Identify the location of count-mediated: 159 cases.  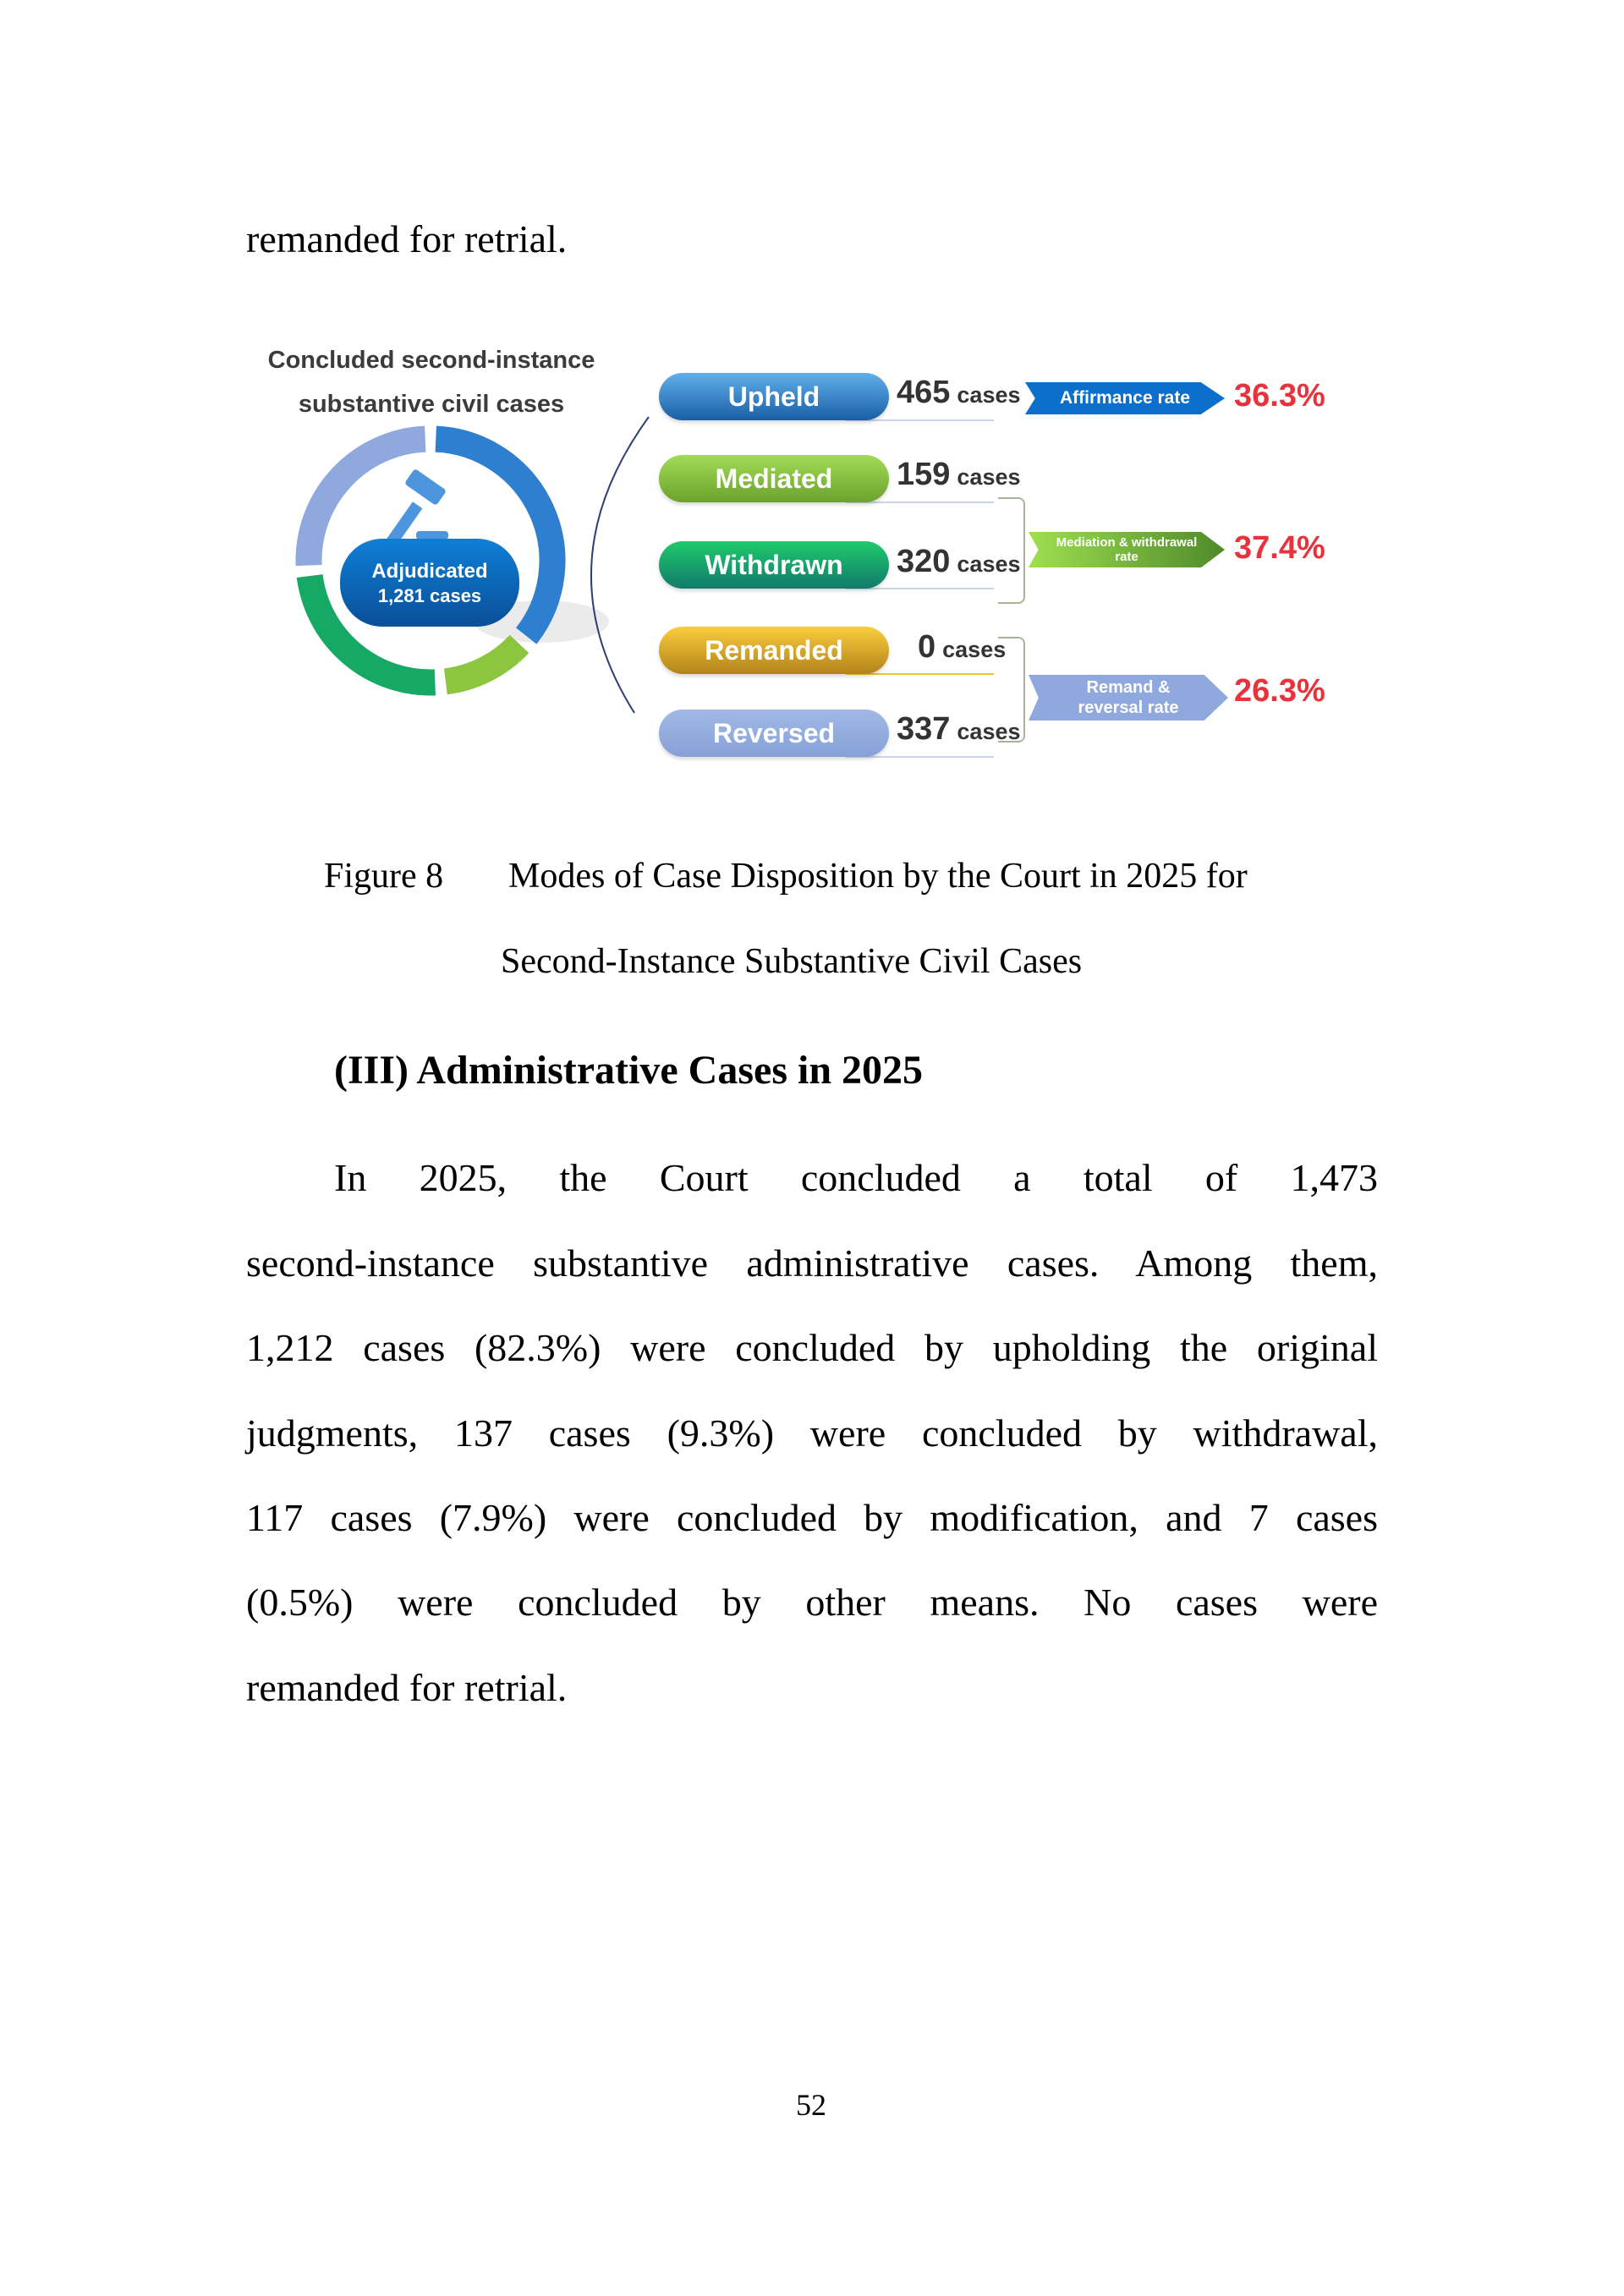
(959, 475).